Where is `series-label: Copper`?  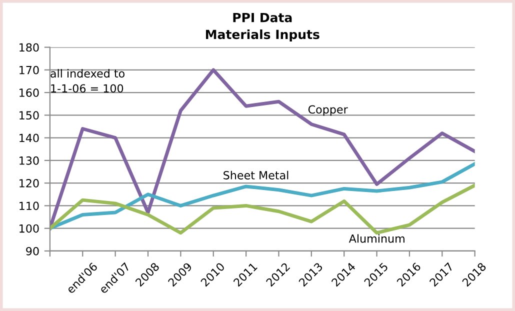
series-label: Copper is located at coordinates (328, 110).